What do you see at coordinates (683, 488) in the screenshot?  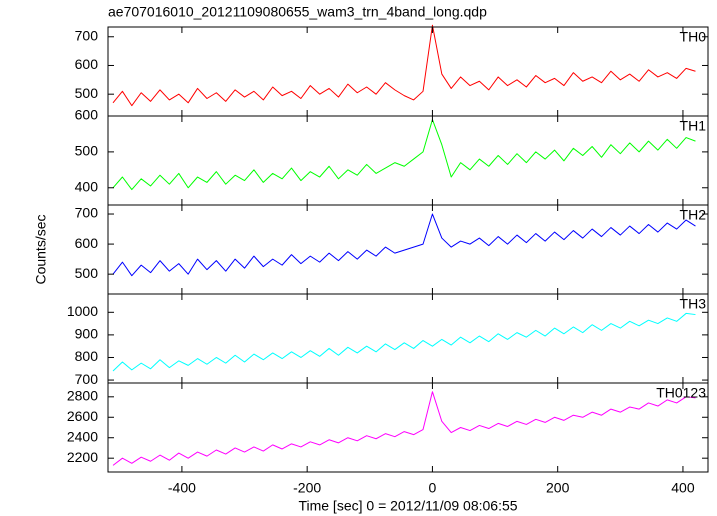 I see `x-tick-label: 400` at bounding box center [683, 488].